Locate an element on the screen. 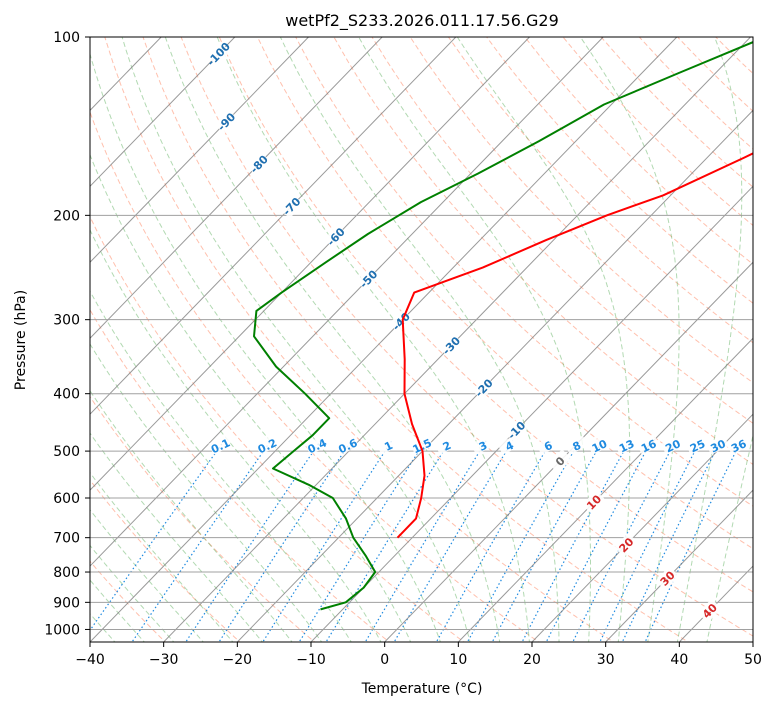  x-axis: −40 −30 −20 −10 0 10 20 30 40 50 is located at coordinates (418, 655).